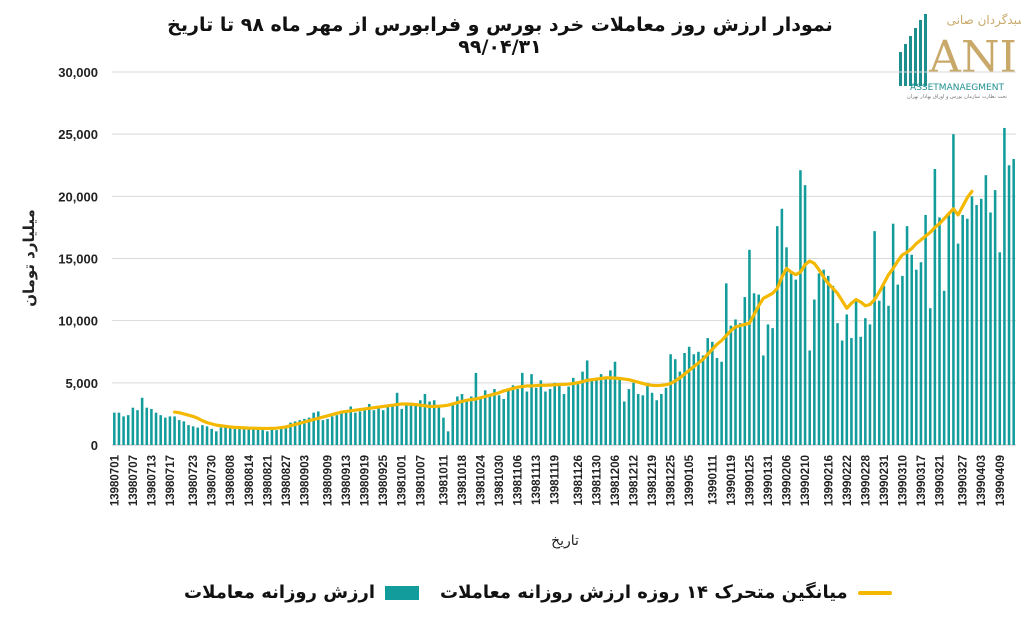  Describe the element at coordinates (115, 480) in the screenshot. I see `x-tick-label: 13980701` at that location.